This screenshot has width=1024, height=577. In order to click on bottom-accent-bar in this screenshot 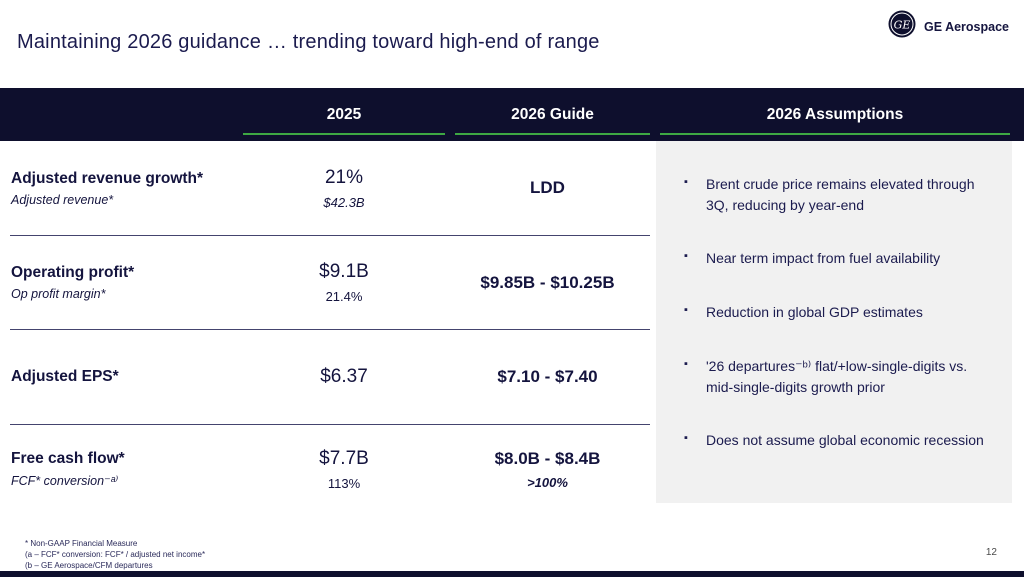, I will do `click(512, 574)`.